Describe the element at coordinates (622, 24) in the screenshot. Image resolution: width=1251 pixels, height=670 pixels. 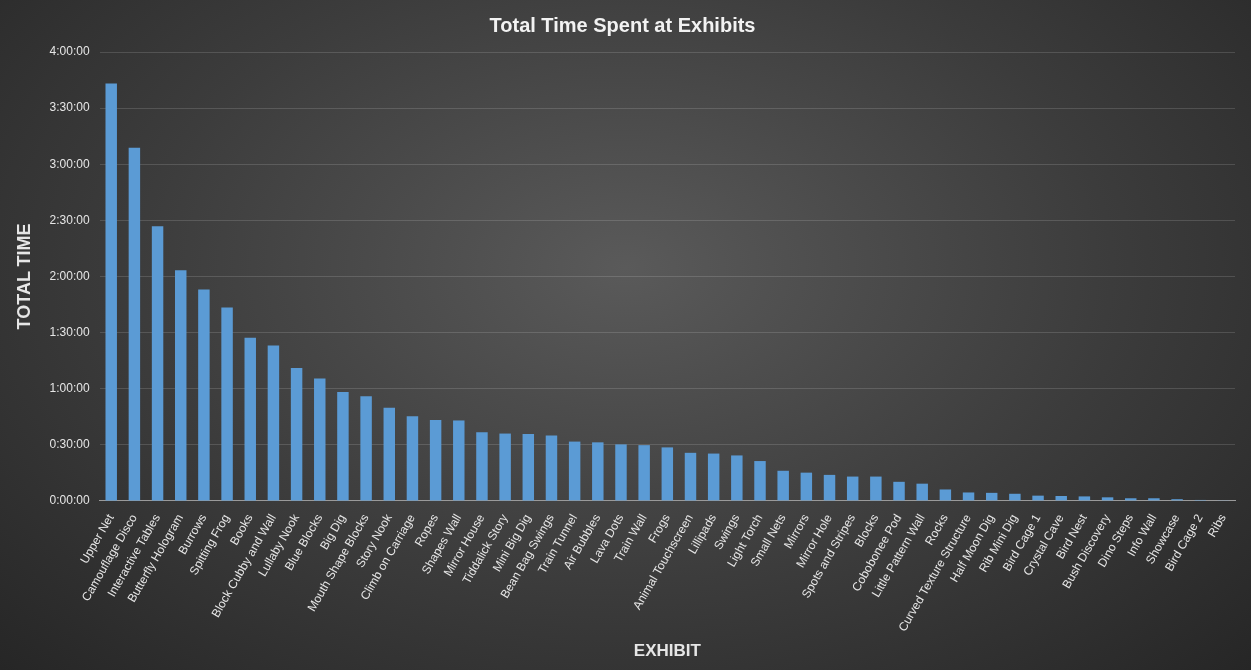
I see `chart-title: Total Time Spent at Exhibits` at that location.